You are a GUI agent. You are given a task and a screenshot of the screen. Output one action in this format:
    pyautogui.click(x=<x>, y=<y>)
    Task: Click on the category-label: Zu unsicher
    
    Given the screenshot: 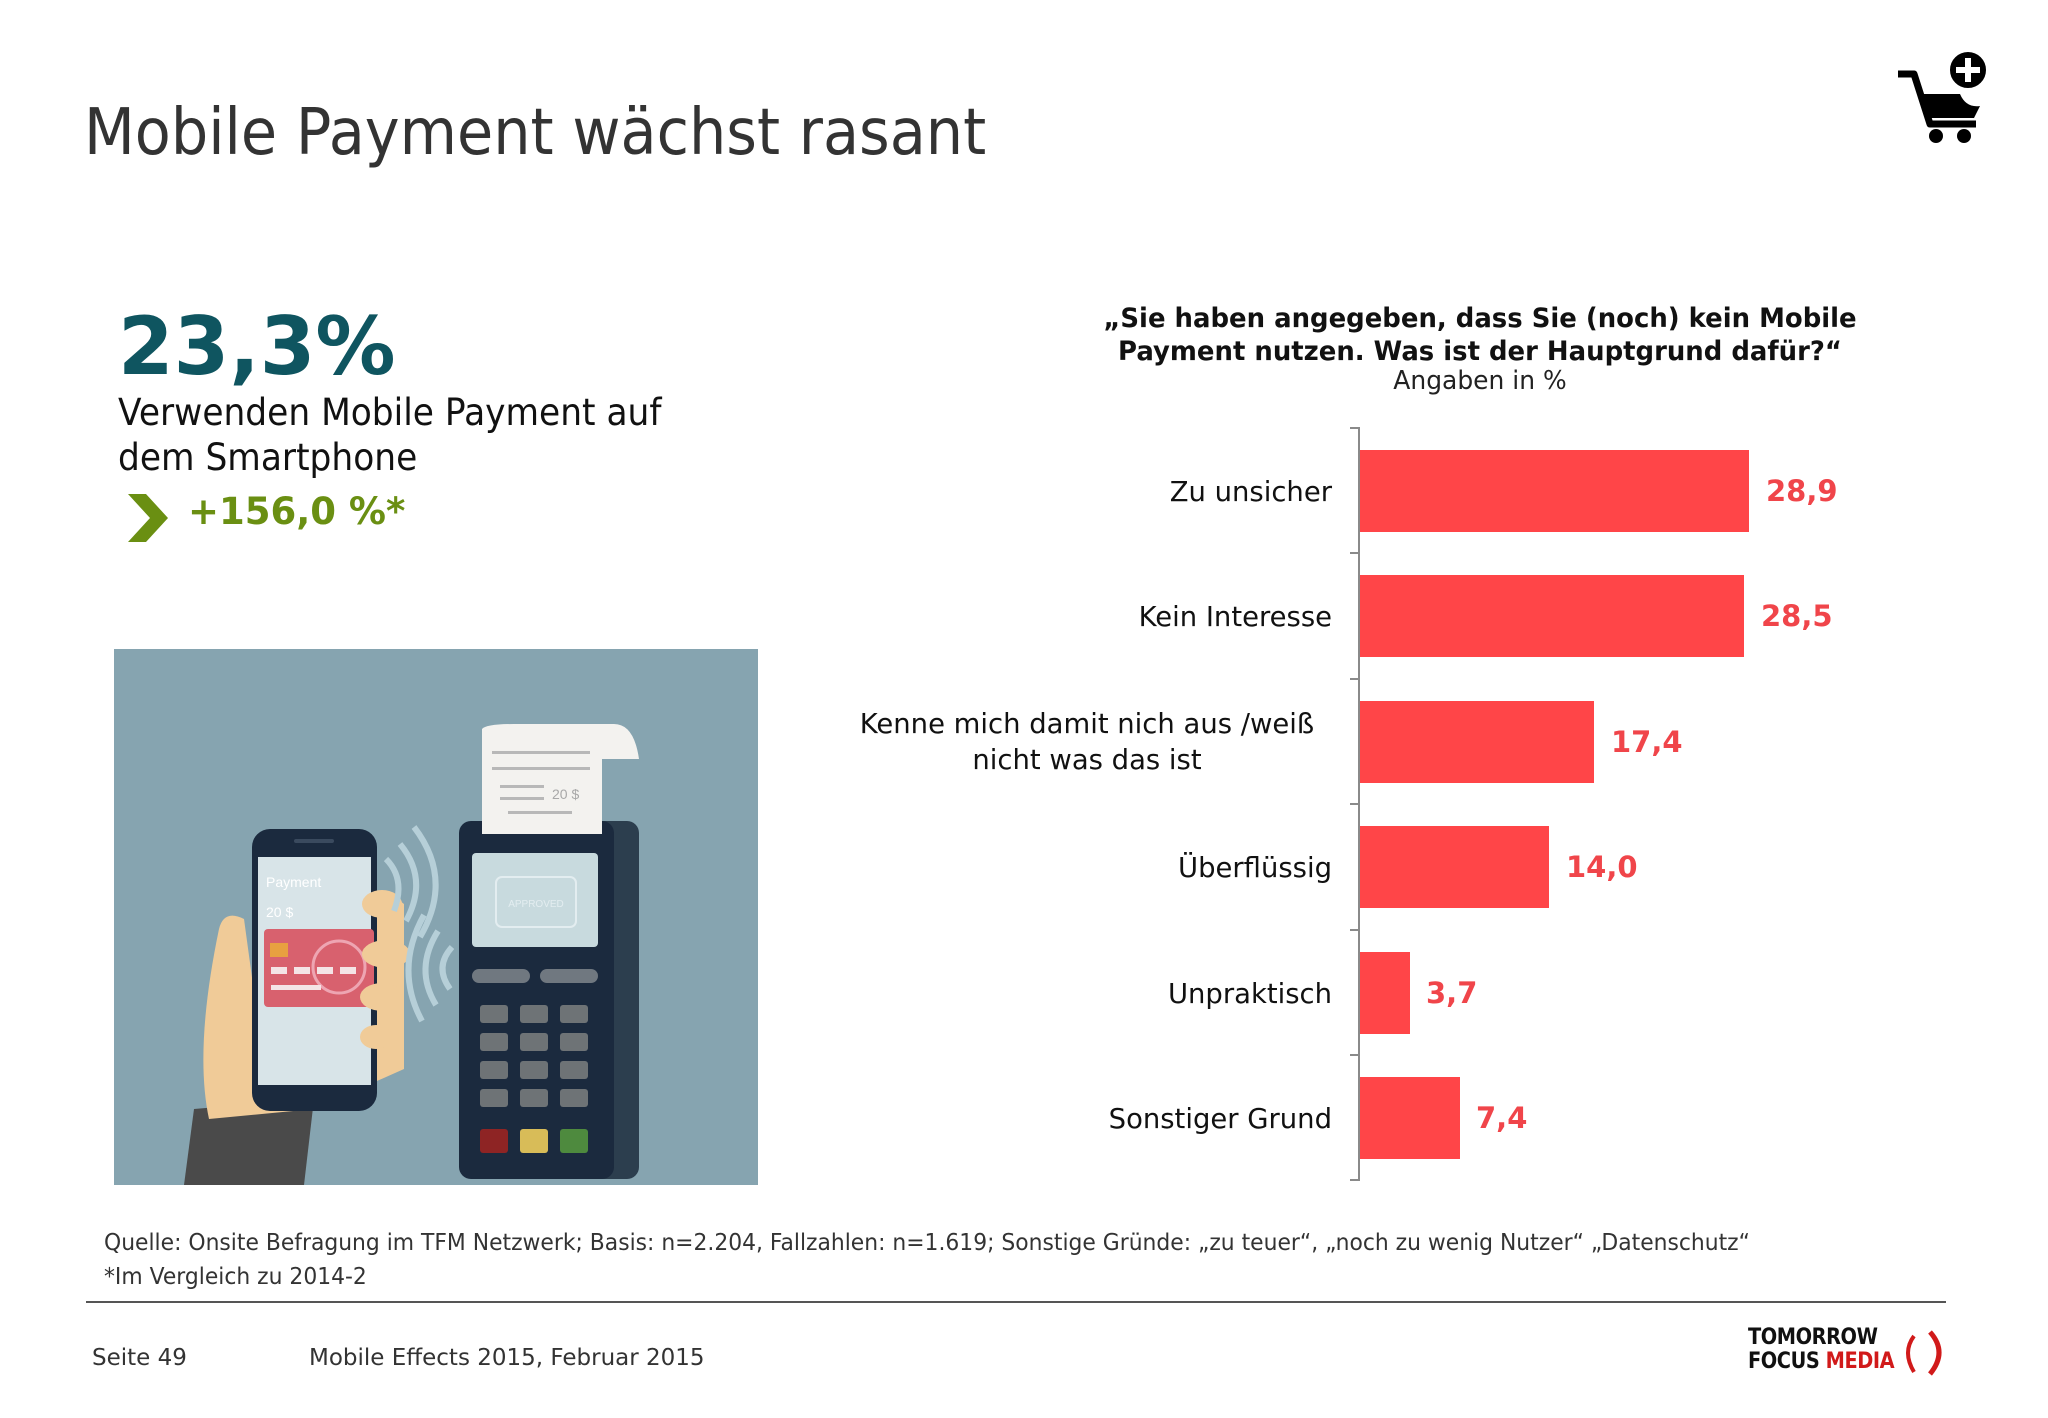 What is the action you would take?
    pyautogui.click(x=1250, y=491)
    